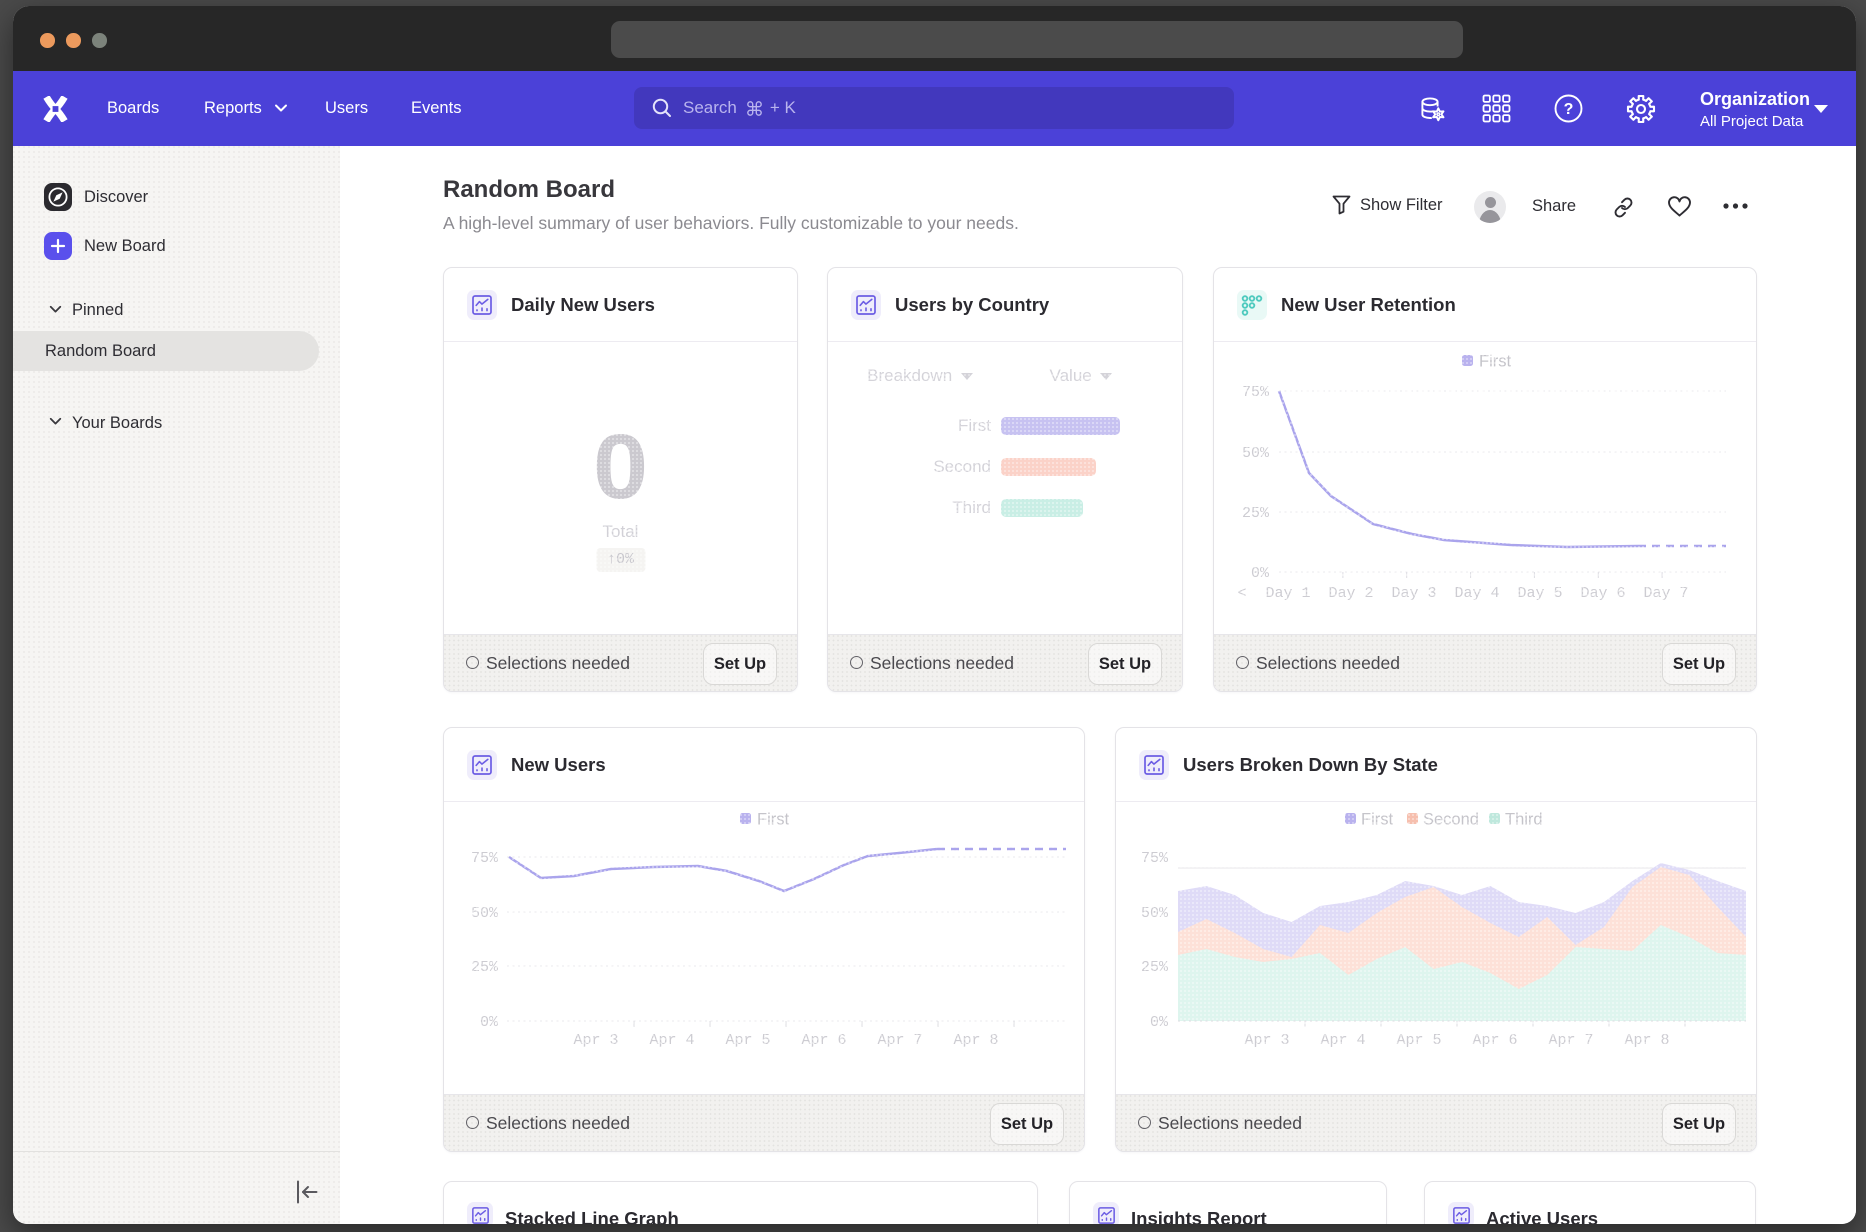  Describe the element at coordinates (1287, 593) in the screenshot. I see `svg-text: Day 1` at that location.